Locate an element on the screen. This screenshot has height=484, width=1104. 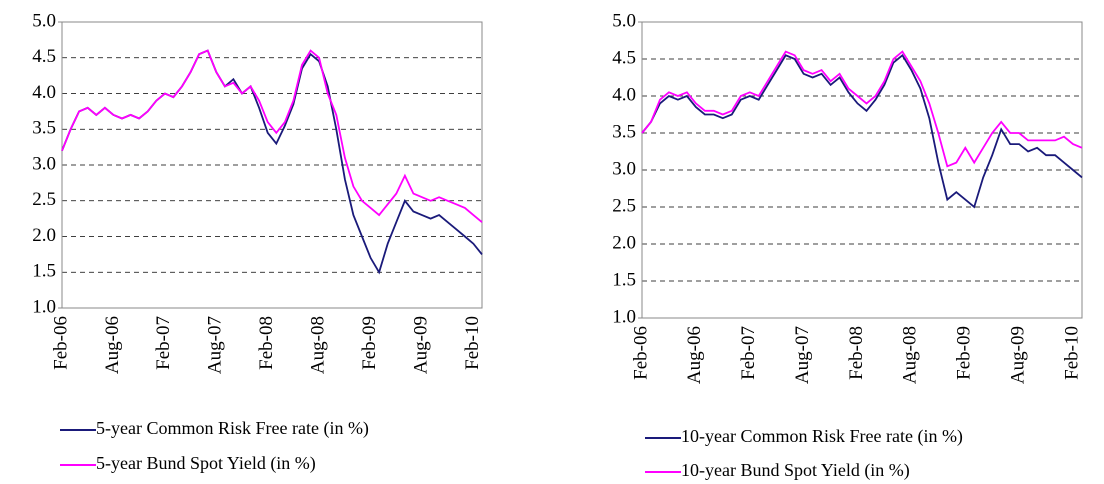
legend-label: 5-year Bund Spot Yield (in %) is located at coordinates (206, 463).